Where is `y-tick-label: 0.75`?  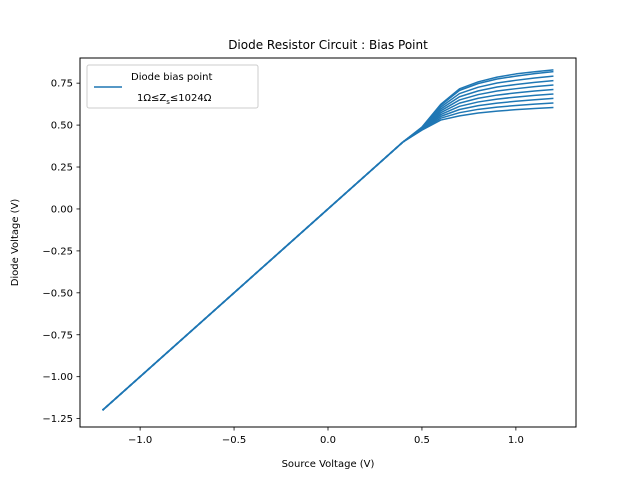
y-tick-label: 0.75 is located at coordinates (62, 84).